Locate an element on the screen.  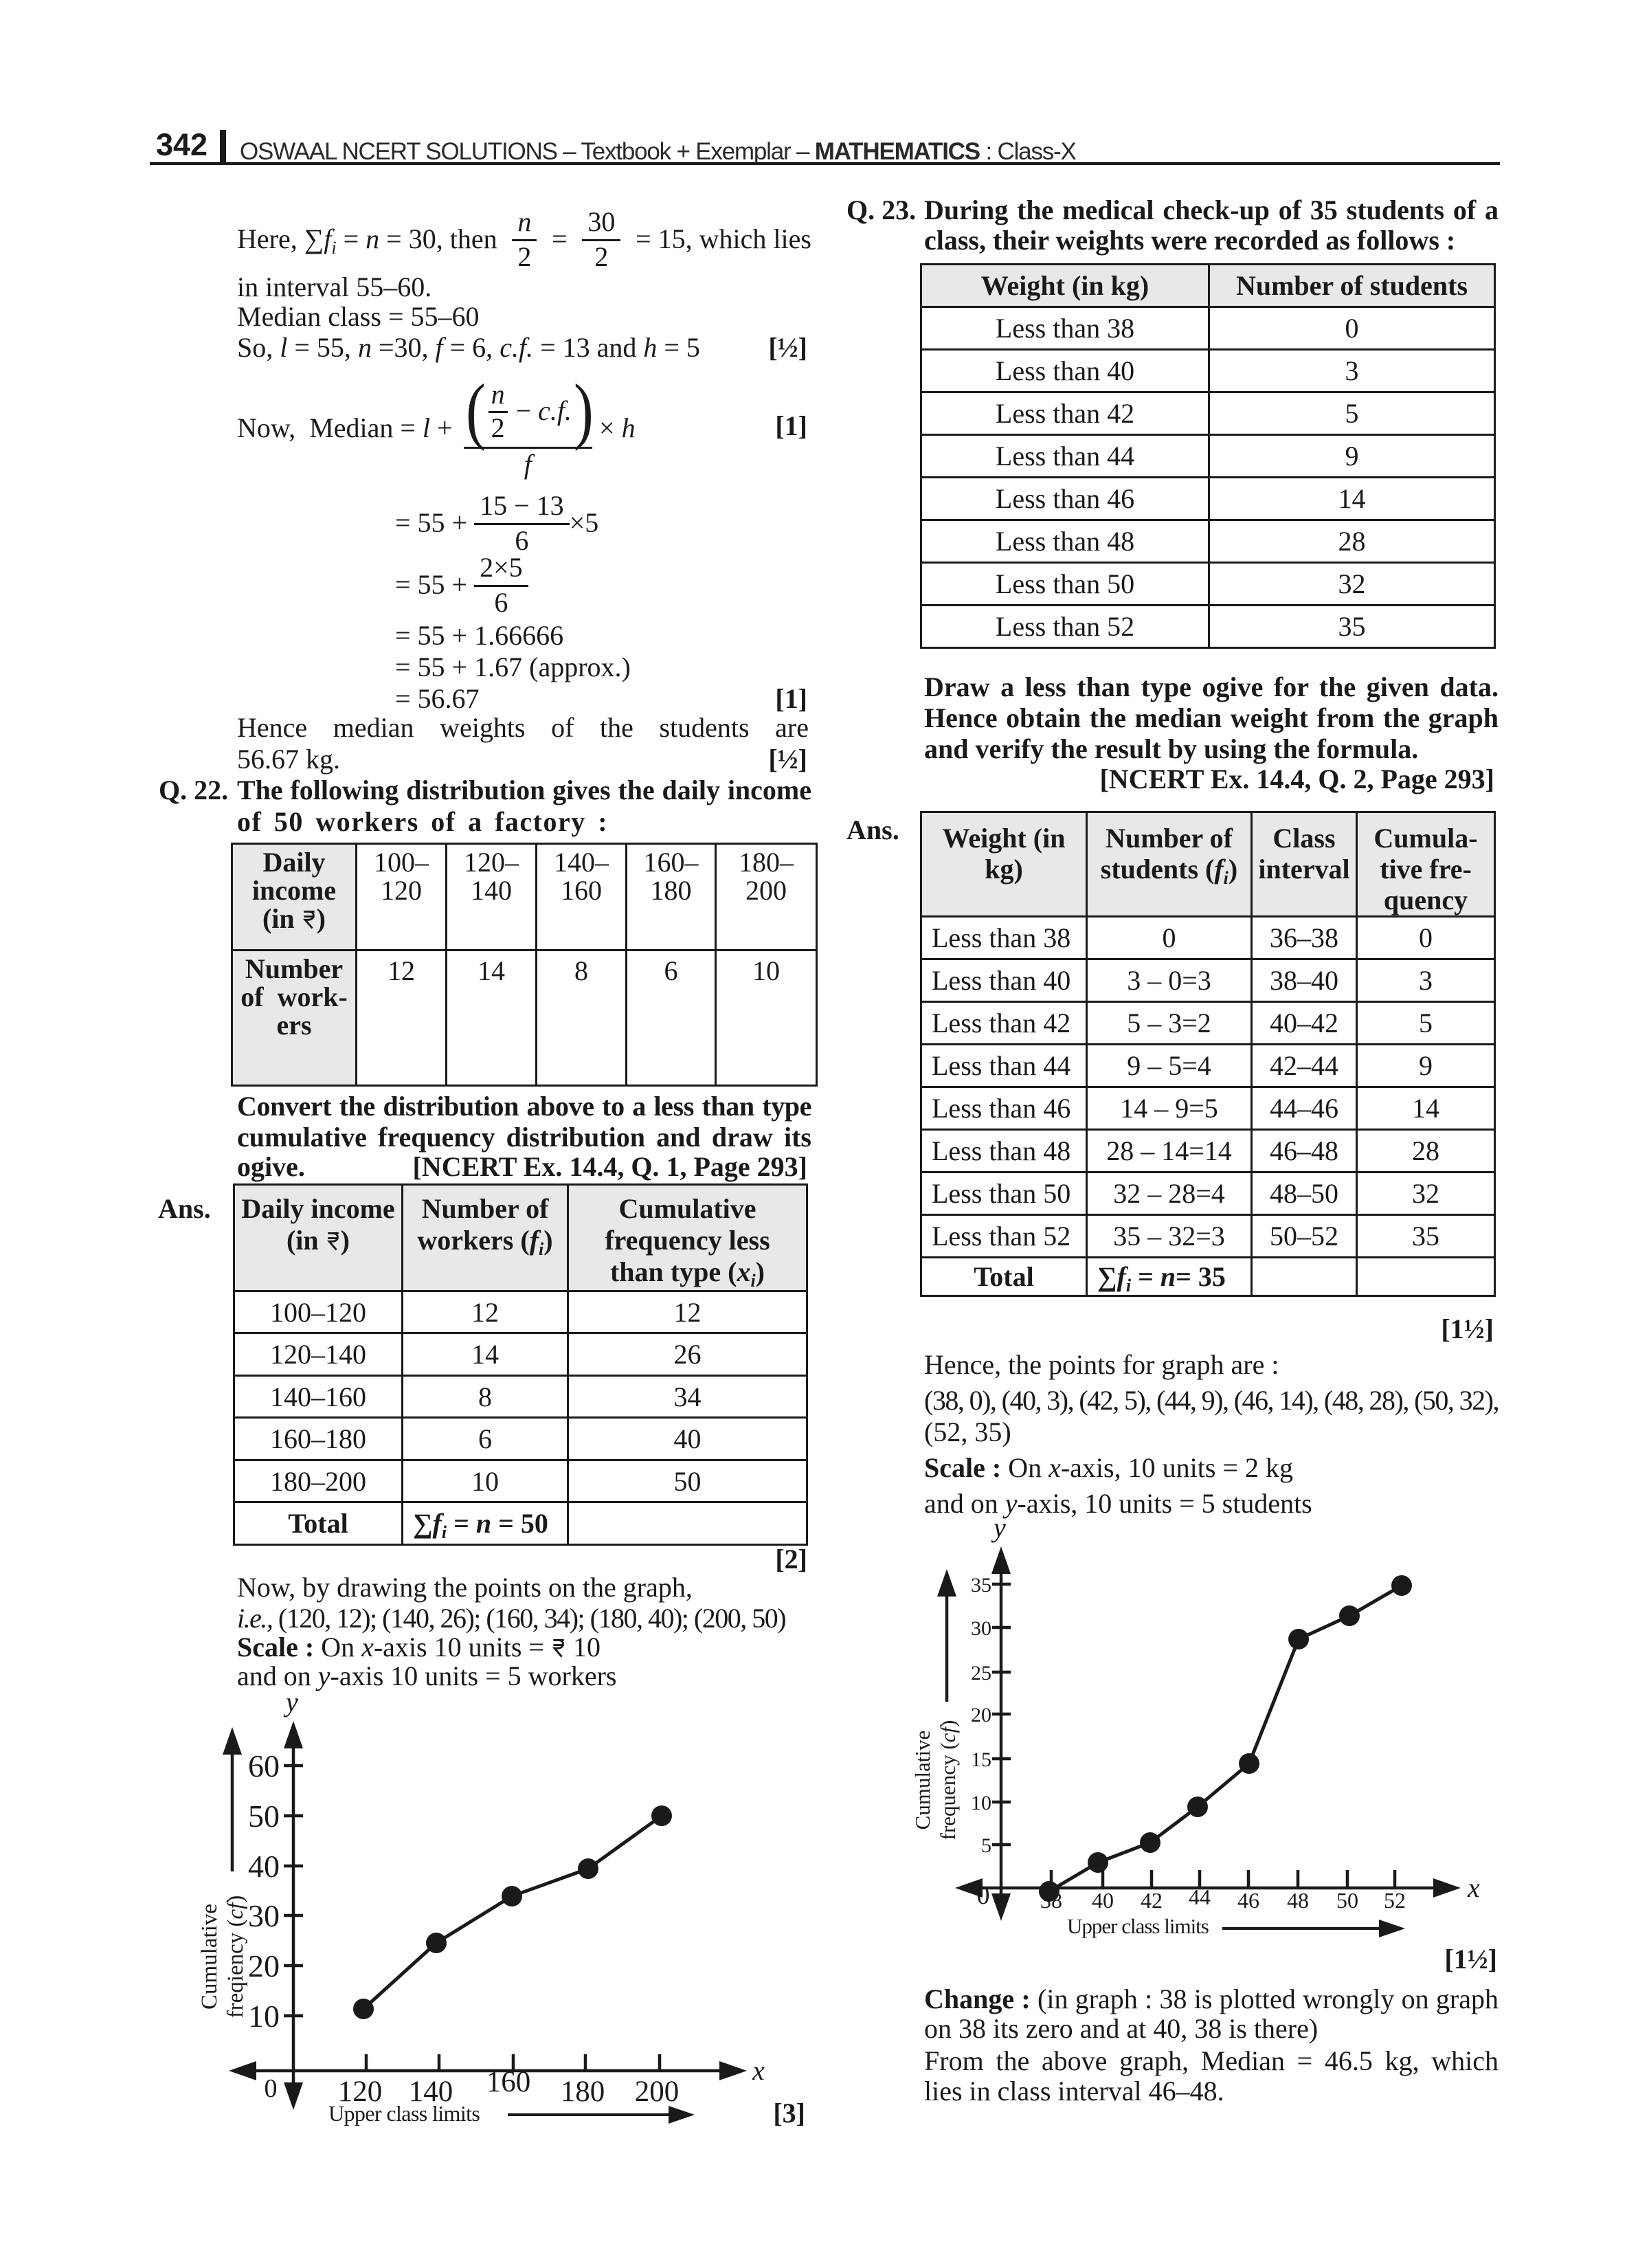
svg-text: 46 is located at coordinates (1248, 1900).